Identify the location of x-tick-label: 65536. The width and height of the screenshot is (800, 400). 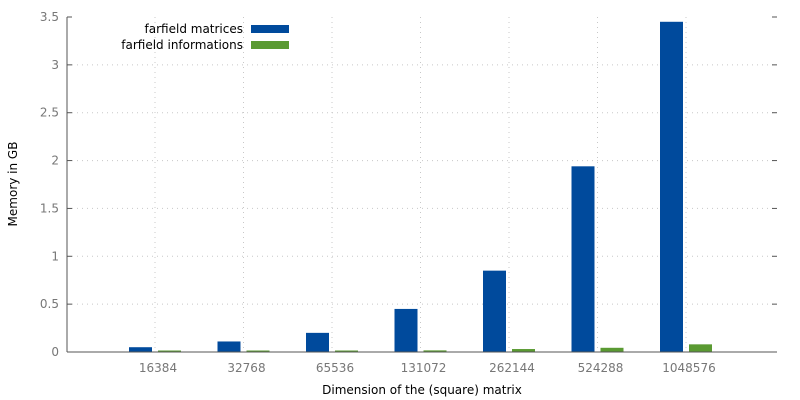
(335, 368).